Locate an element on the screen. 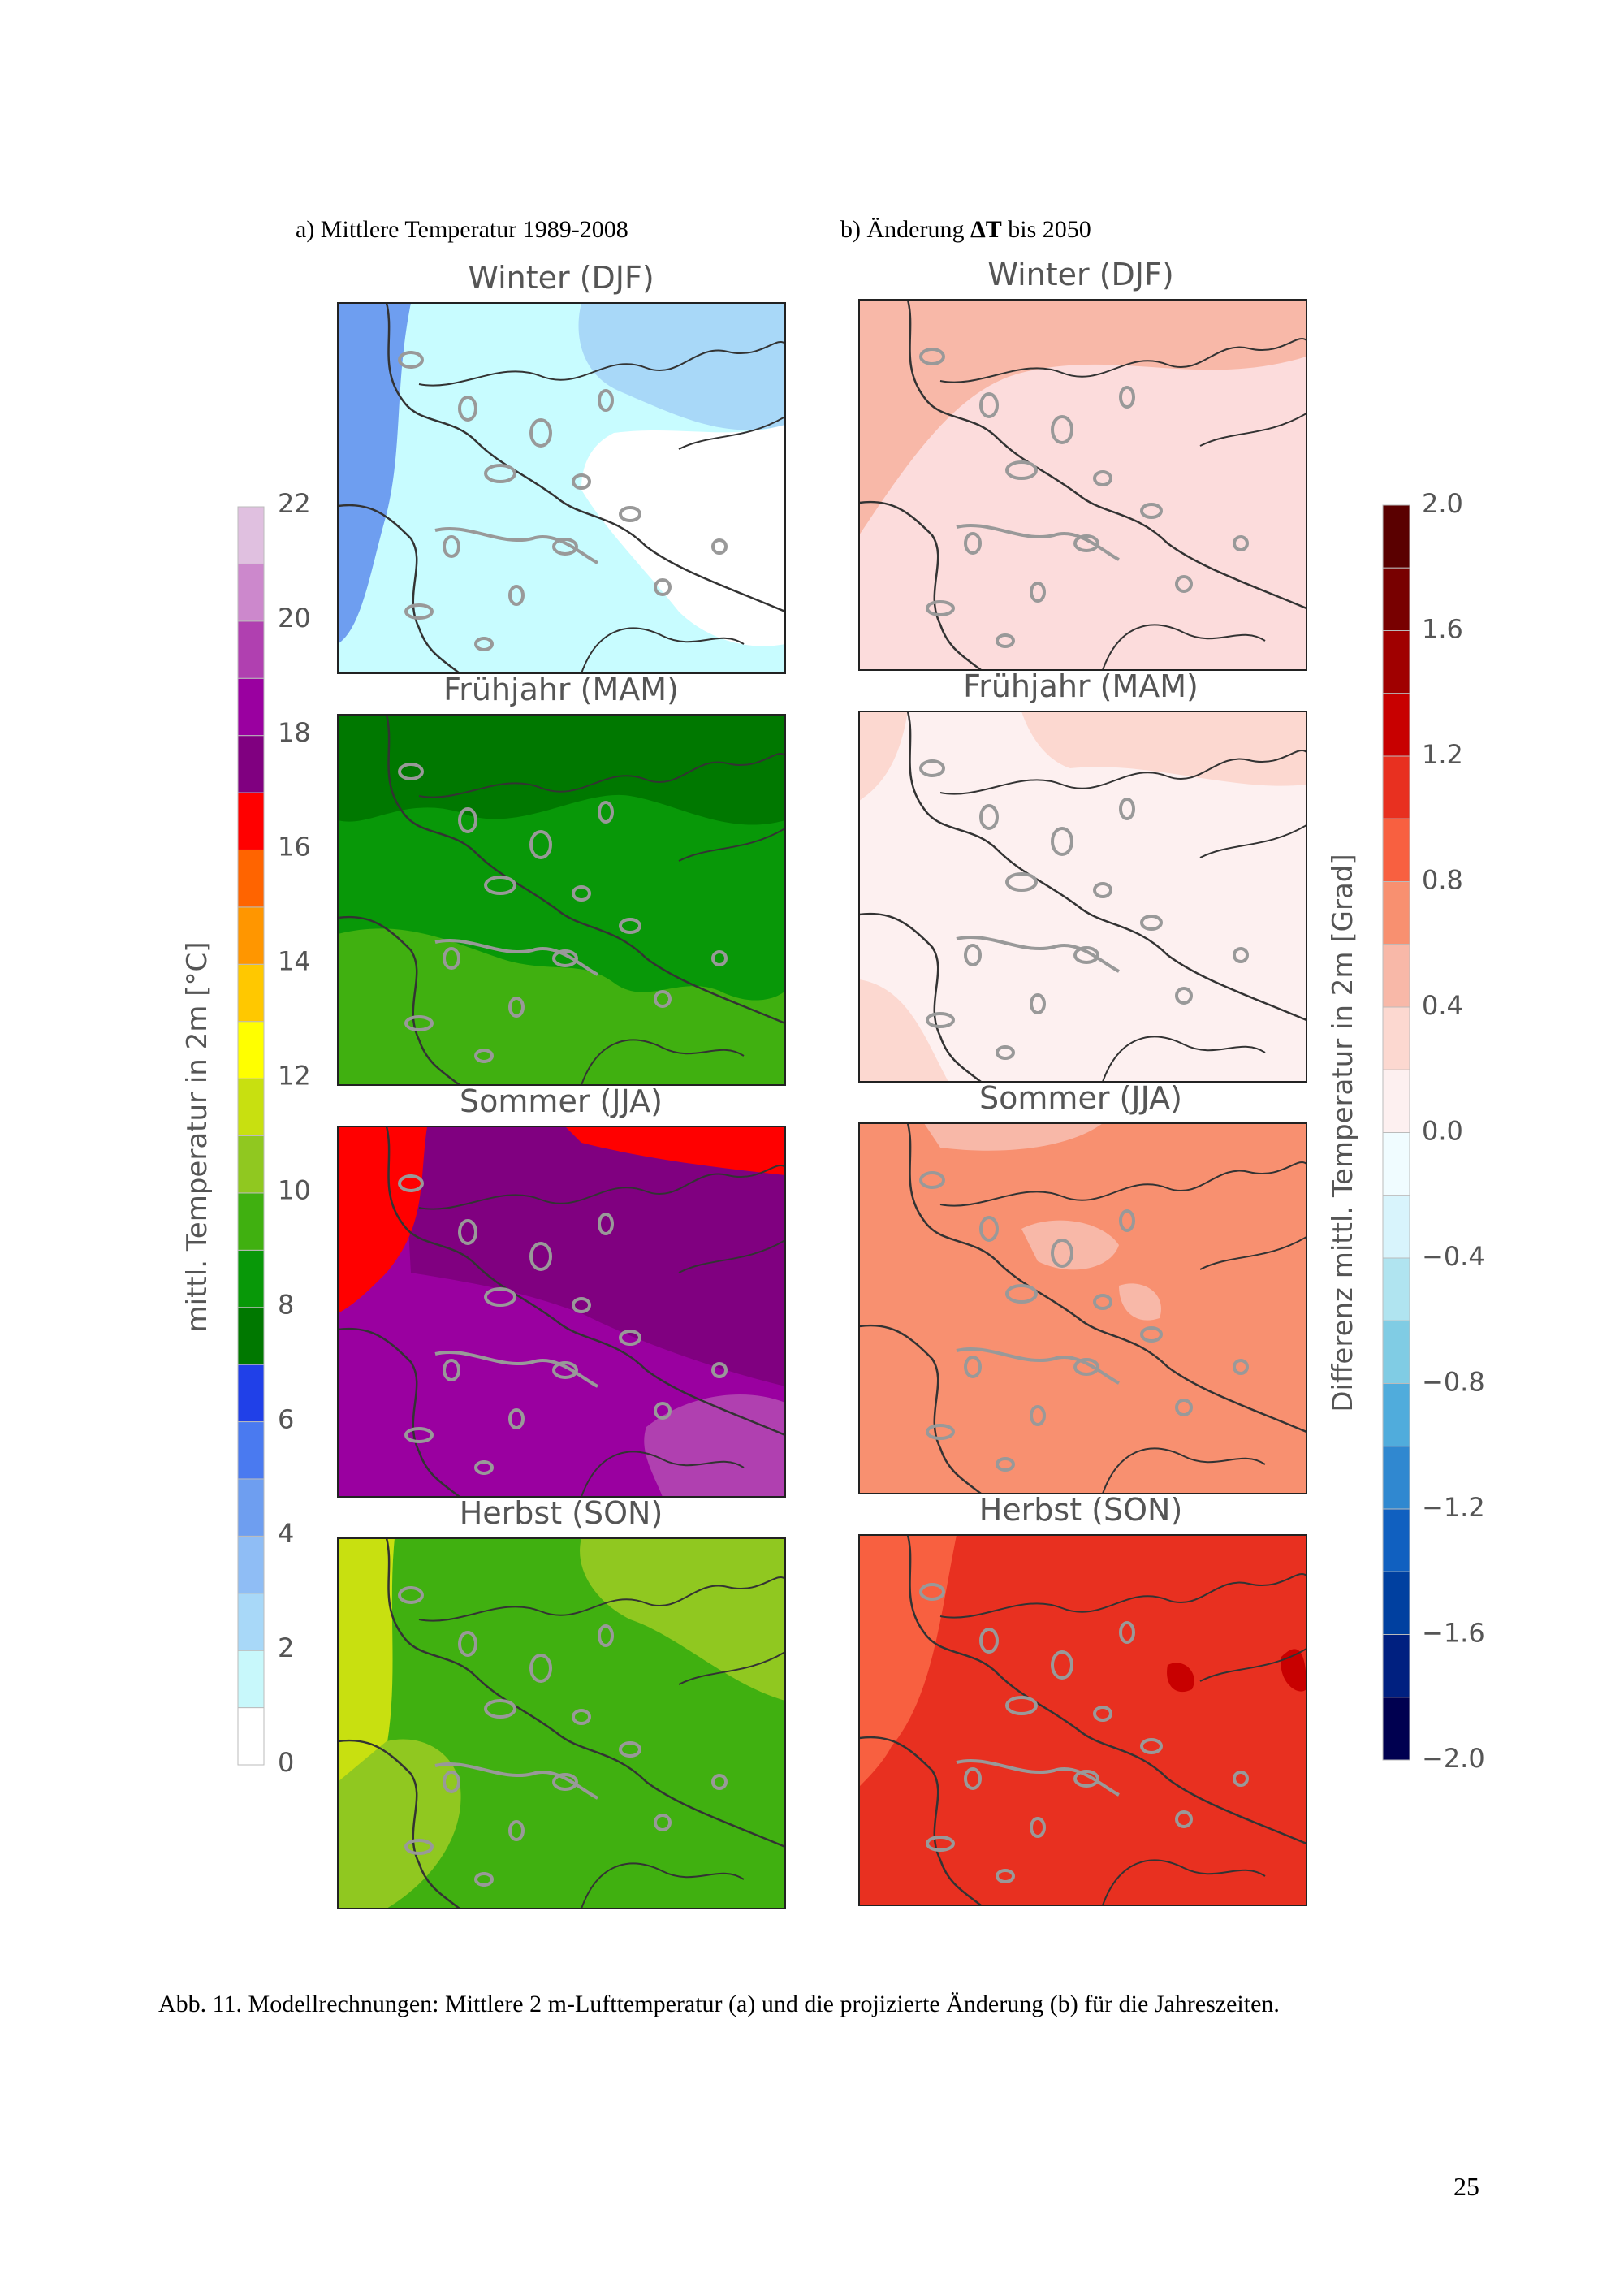 Image resolution: width=1624 pixels, height=2296 pixels. colorbar-tick-label: −0.4 is located at coordinates (1454, 1256).